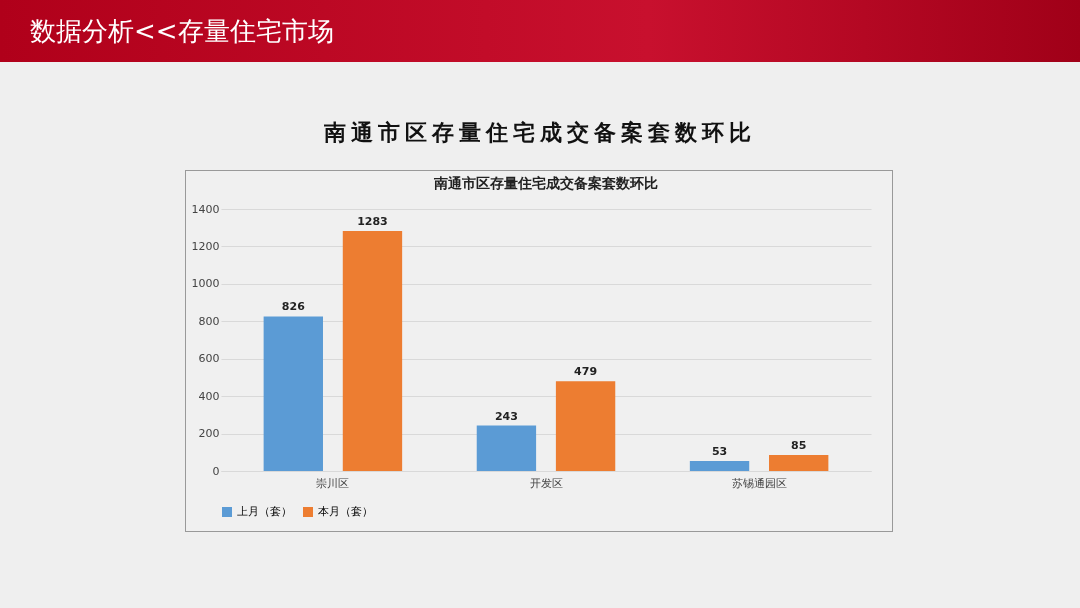 The image size is (1080, 608). Describe the element at coordinates (205, 209) in the screenshot. I see `y-tick-label: 1400` at that location.